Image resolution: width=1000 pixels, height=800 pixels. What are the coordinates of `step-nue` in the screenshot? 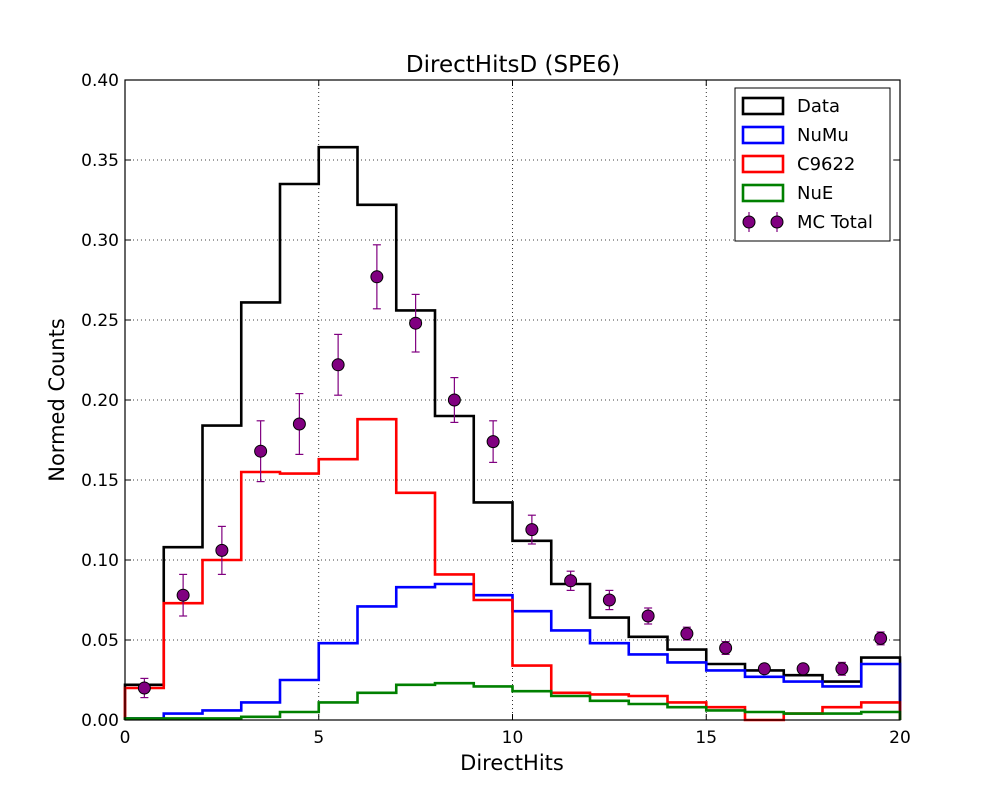 It's located at (512, 700).